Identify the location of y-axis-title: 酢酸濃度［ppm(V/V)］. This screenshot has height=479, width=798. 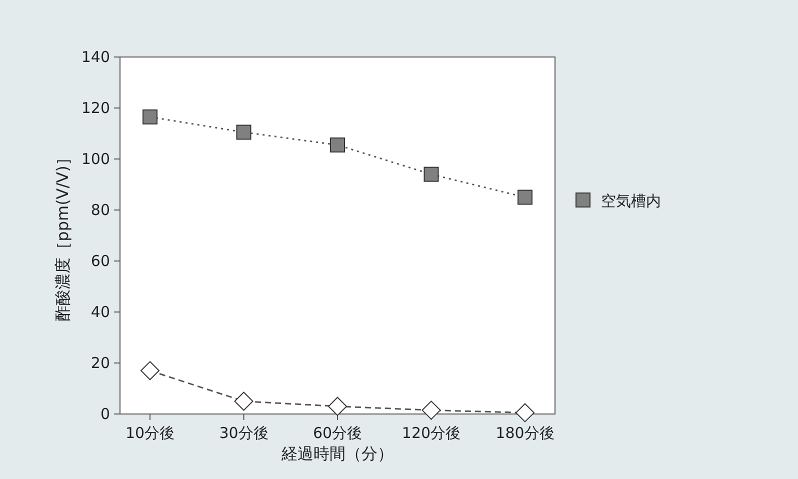
(62, 236).